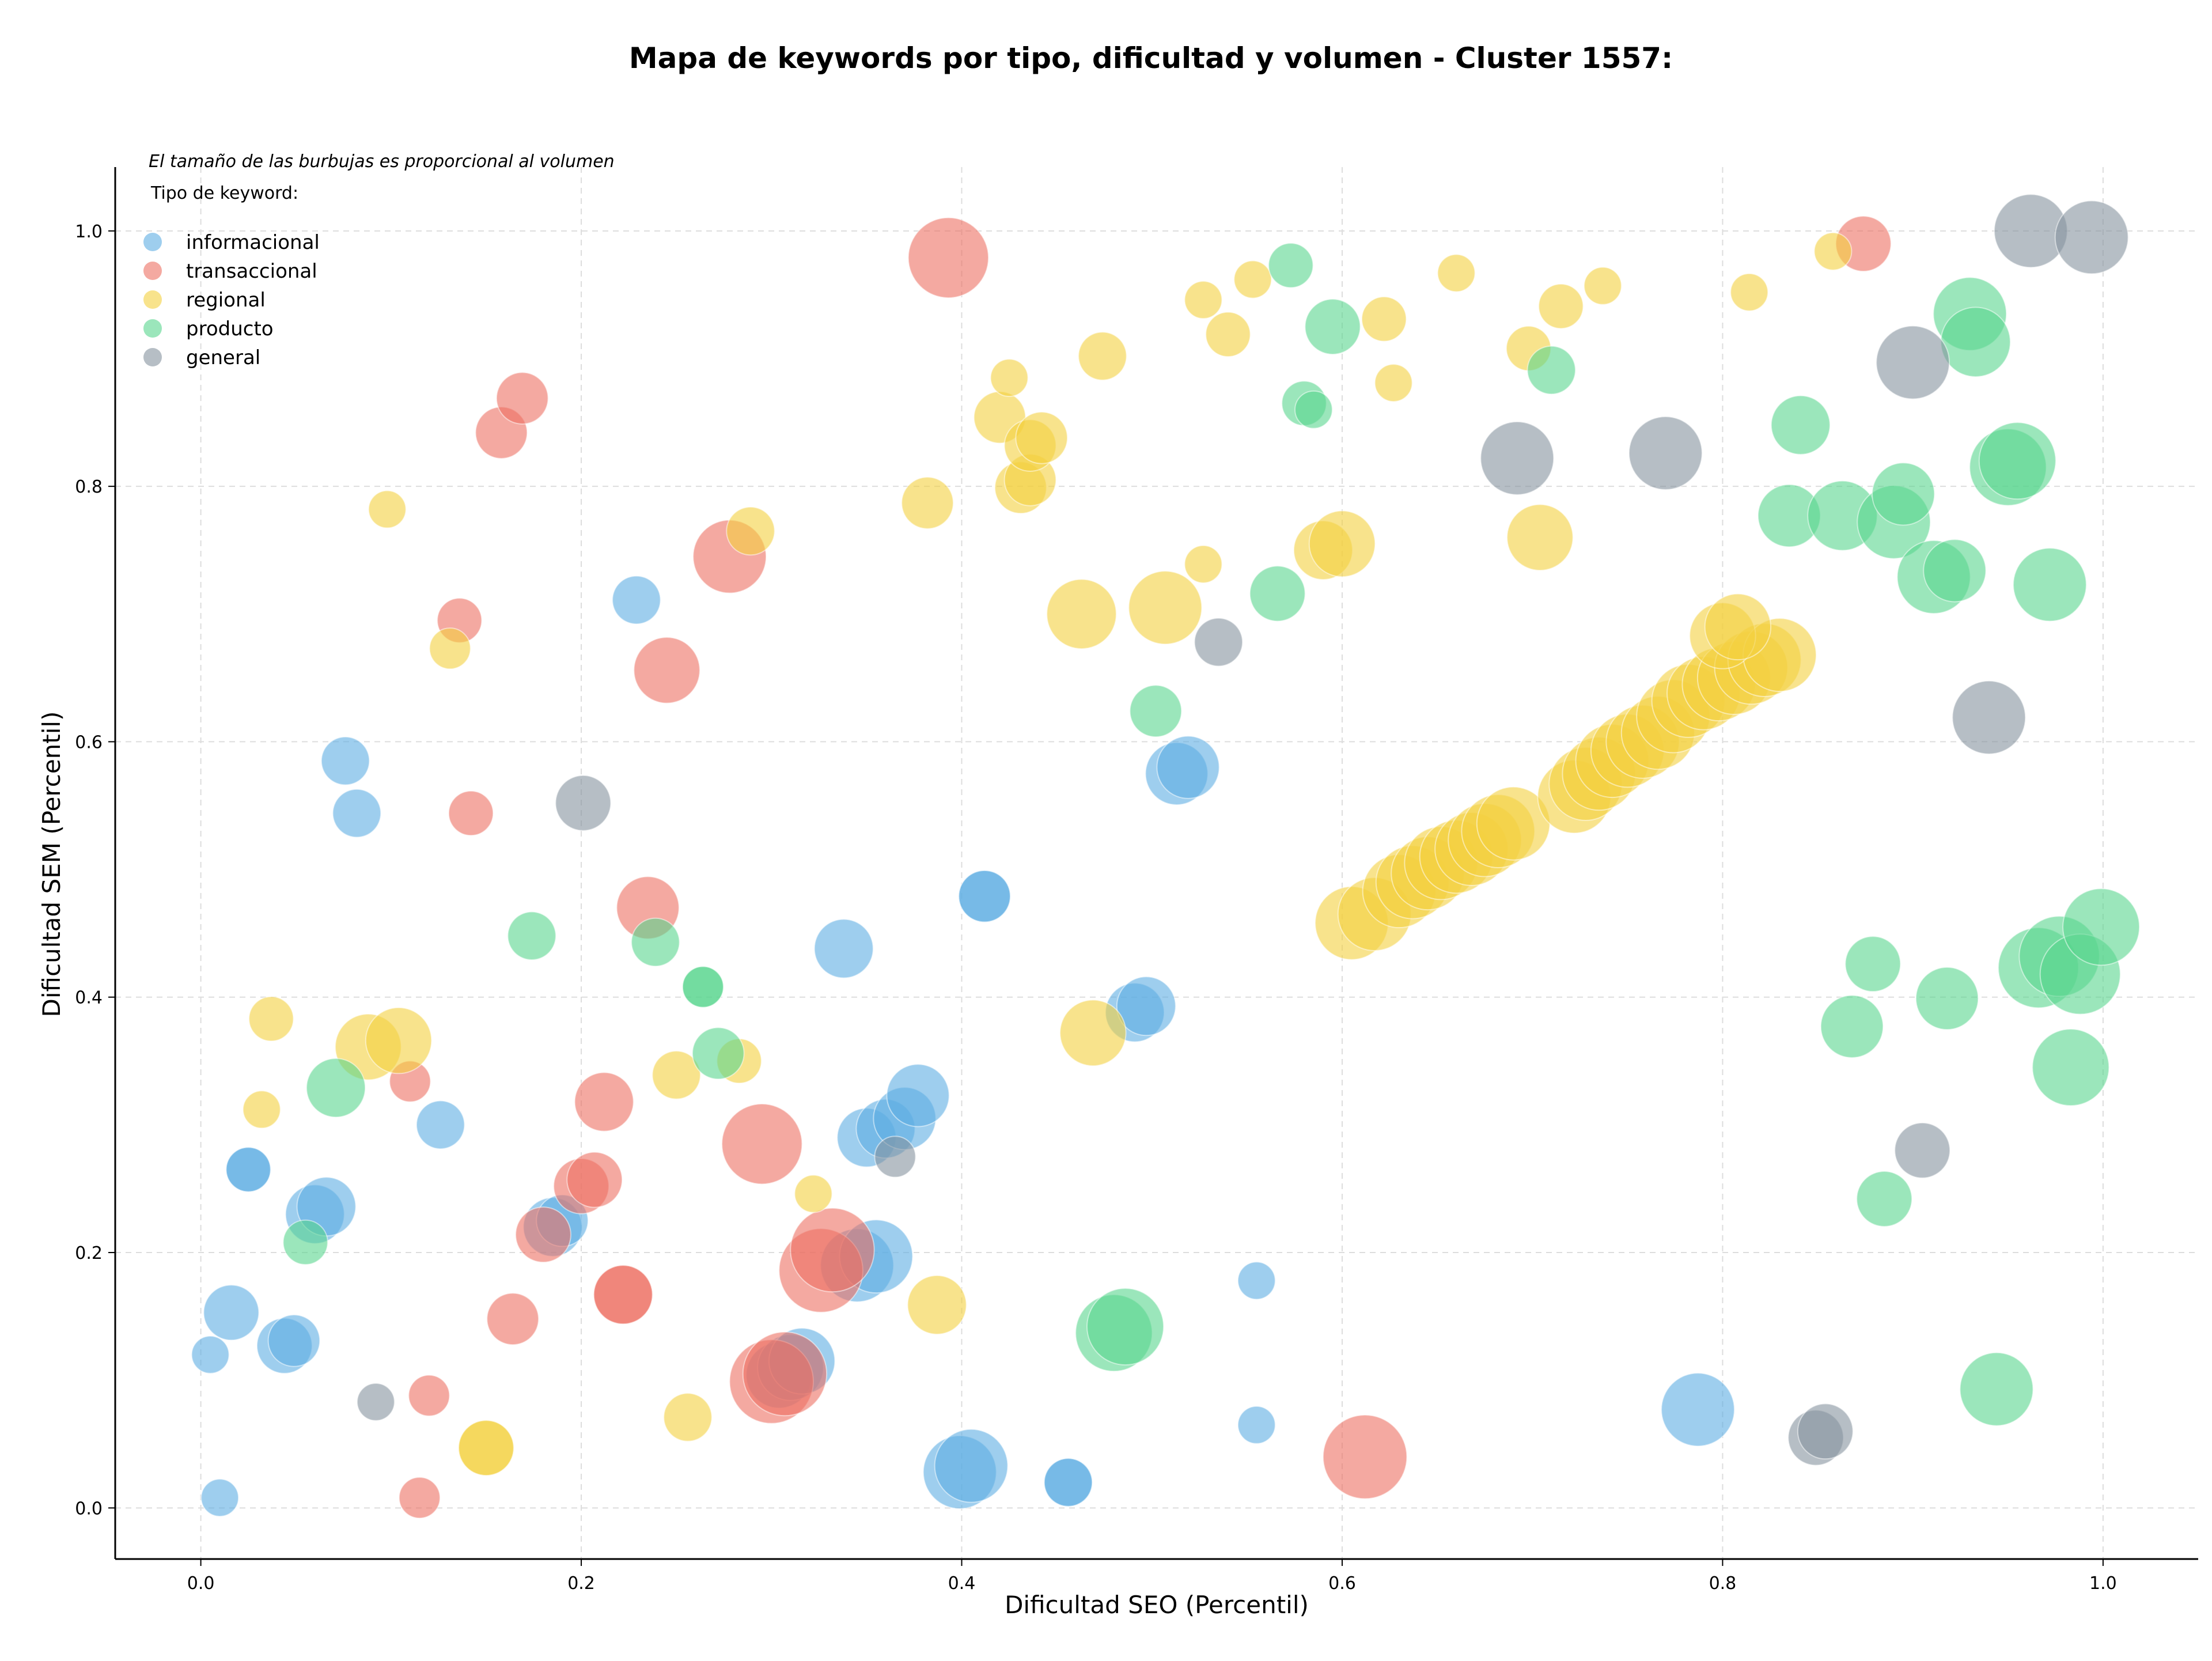 This screenshot has height=1661, width=2212. I want to click on x-tick-label: 0.6, so click(1342, 1583).